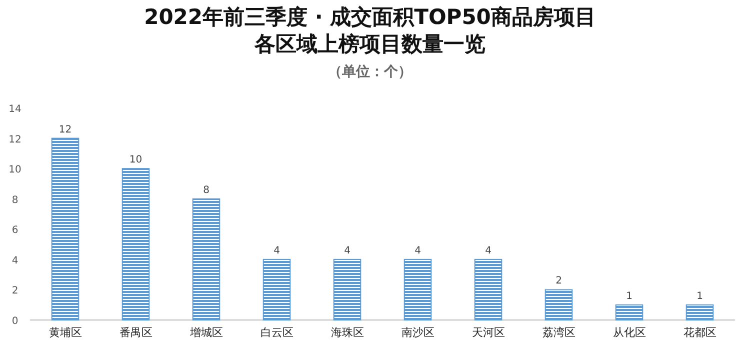 This screenshot has width=740, height=343. Describe the element at coordinates (65, 332) in the screenshot. I see `x-tick-label: 黄埔区` at that location.